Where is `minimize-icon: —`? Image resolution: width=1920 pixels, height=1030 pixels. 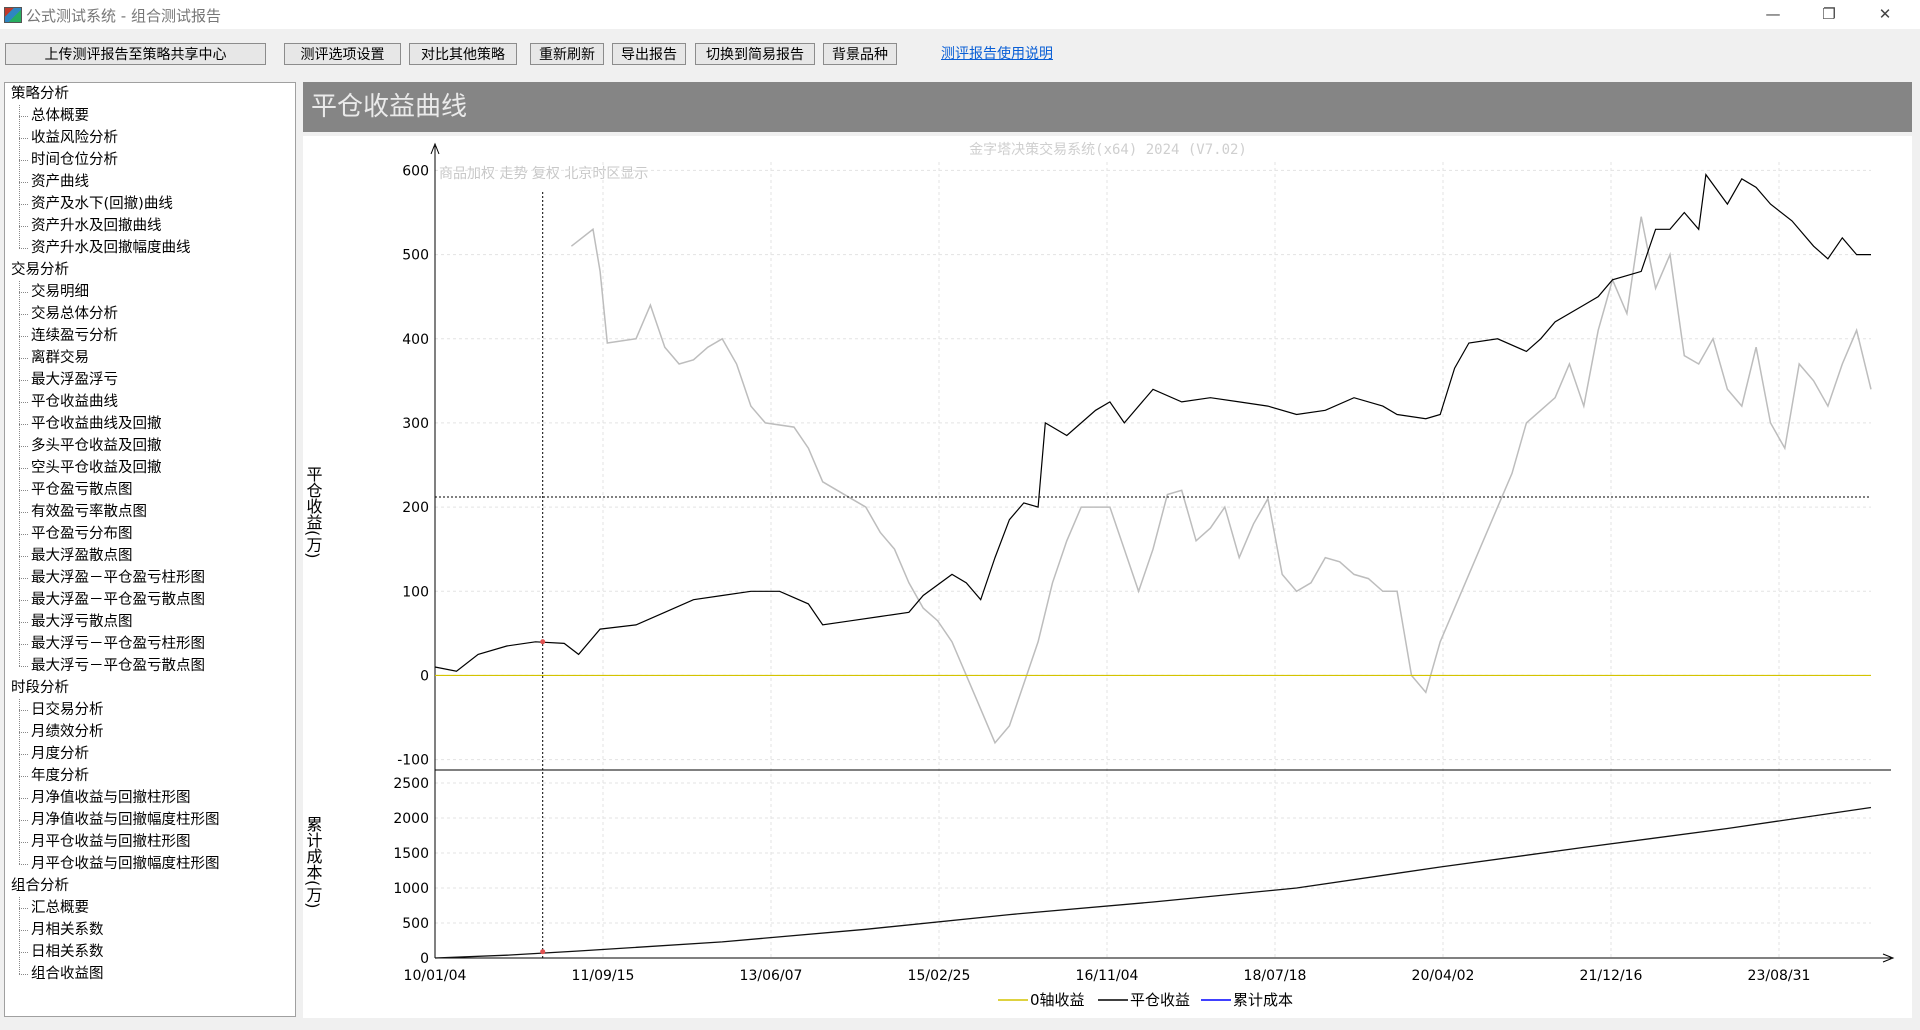 minimize-icon: — is located at coordinates (1773, 14).